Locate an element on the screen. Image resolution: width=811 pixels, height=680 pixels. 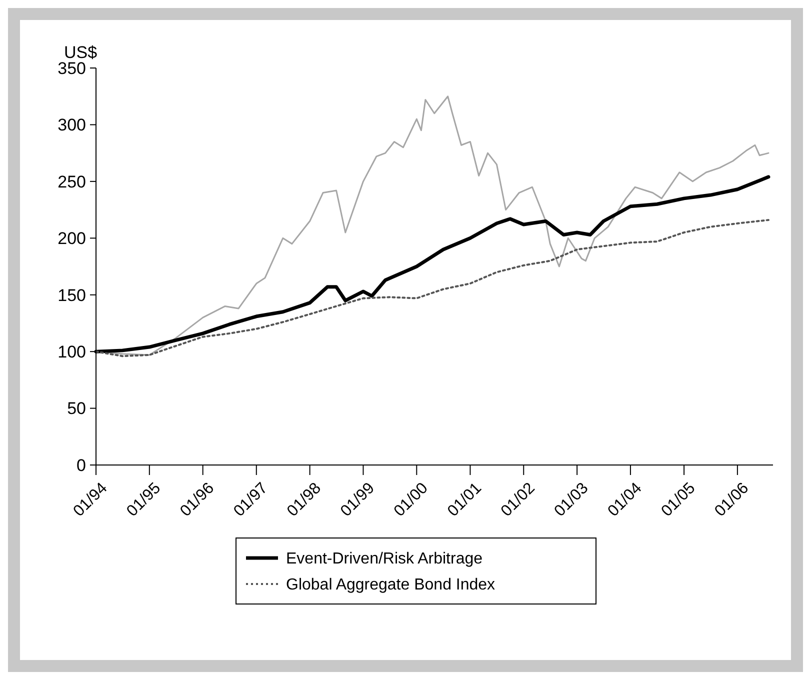
y-tick-label: 150 is located at coordinates (72, 295).